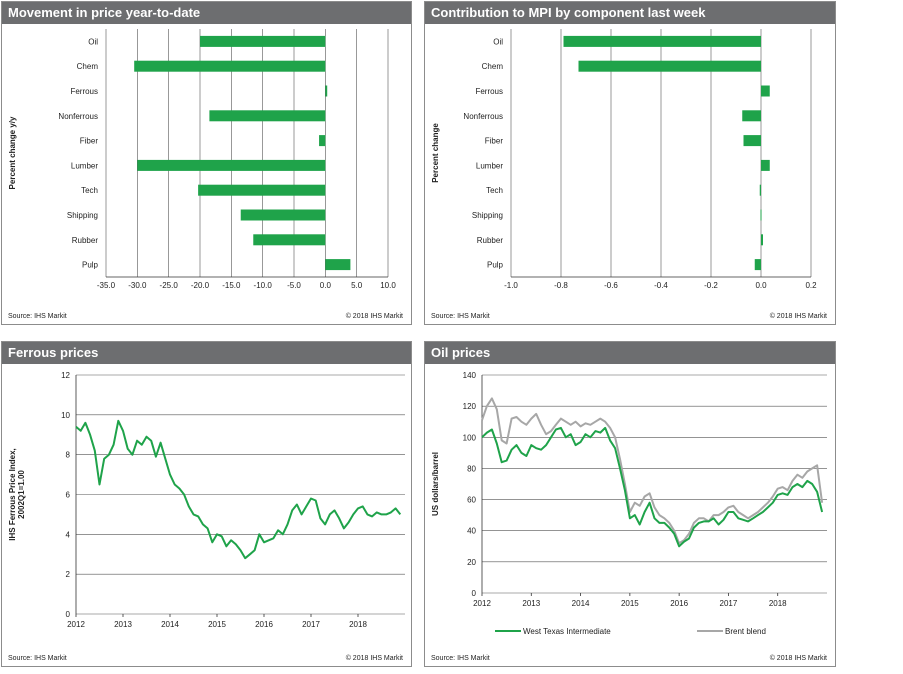 This screenshot has width=903, height=674. What do you see at coordinates (471, 468) in the screenshot?
I see `y-tick-label: 80` at bounding box center [471, 468].